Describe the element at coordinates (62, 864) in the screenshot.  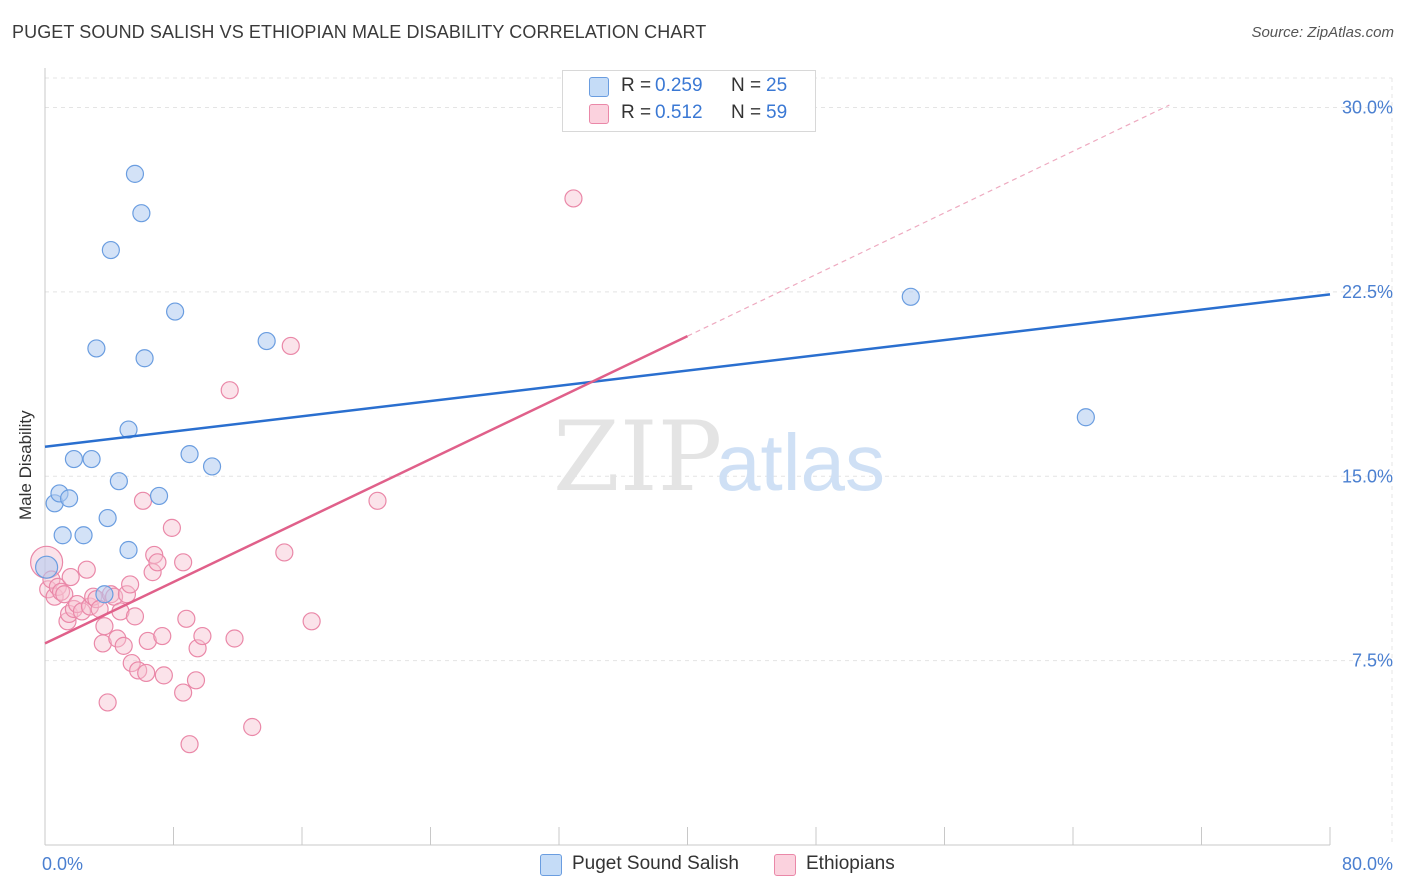
I see `x-tick-label: 0.0%` at that location.